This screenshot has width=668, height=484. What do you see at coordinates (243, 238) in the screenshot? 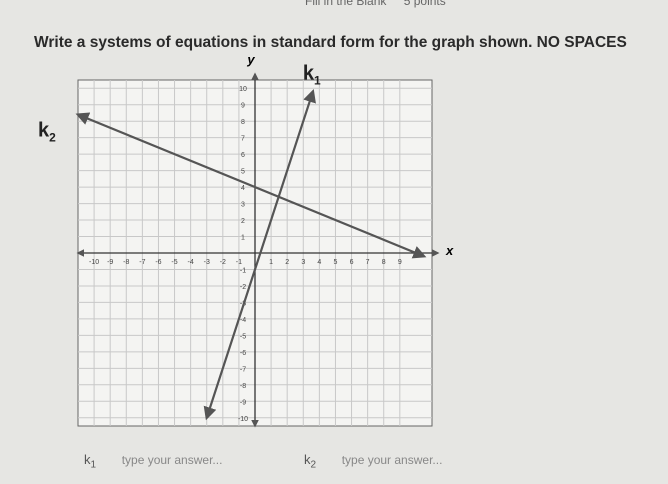
I see `y-tick-label: 1` at bounding box center [243, 238].